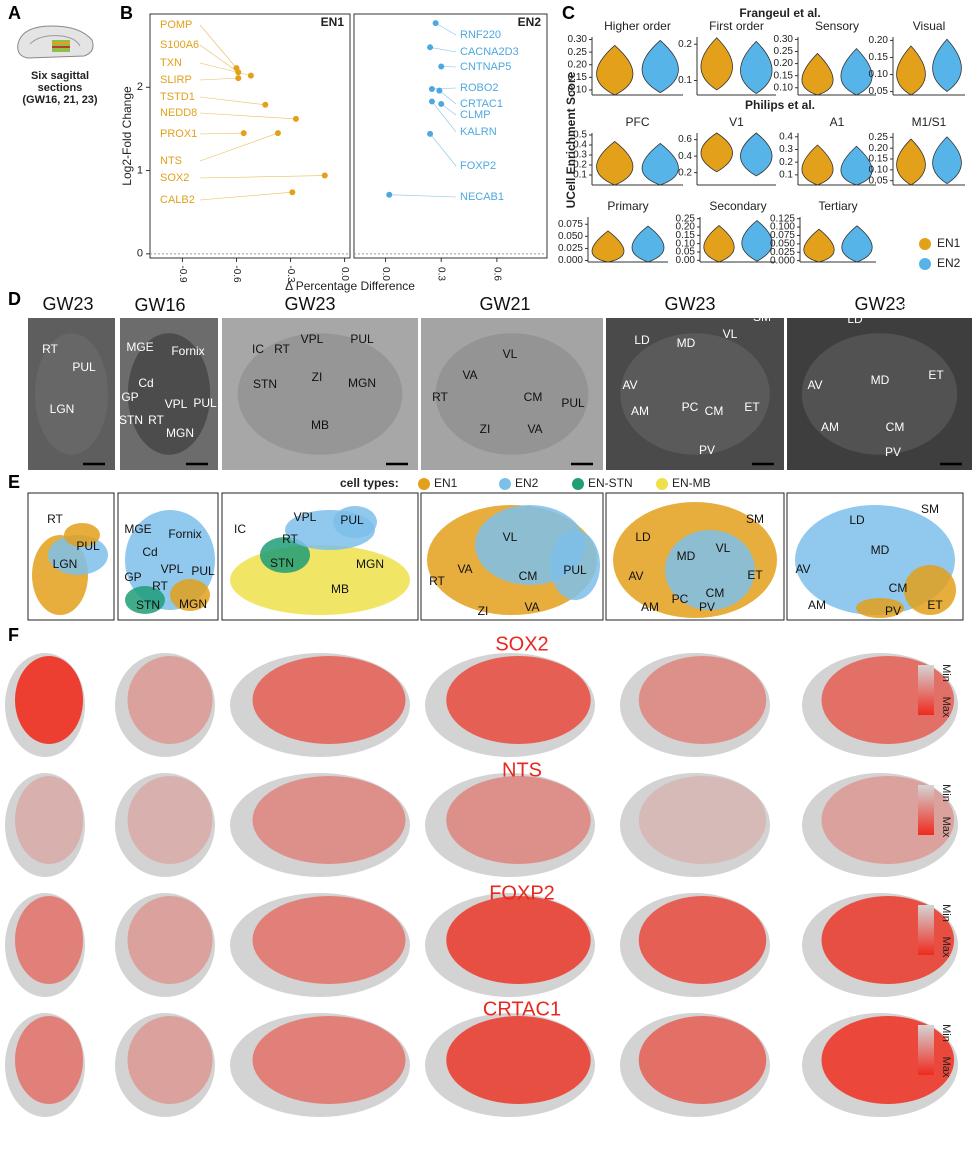 This screenshot has width=972, height=1163. I want to click on region-label: VA, so click(469, 375).